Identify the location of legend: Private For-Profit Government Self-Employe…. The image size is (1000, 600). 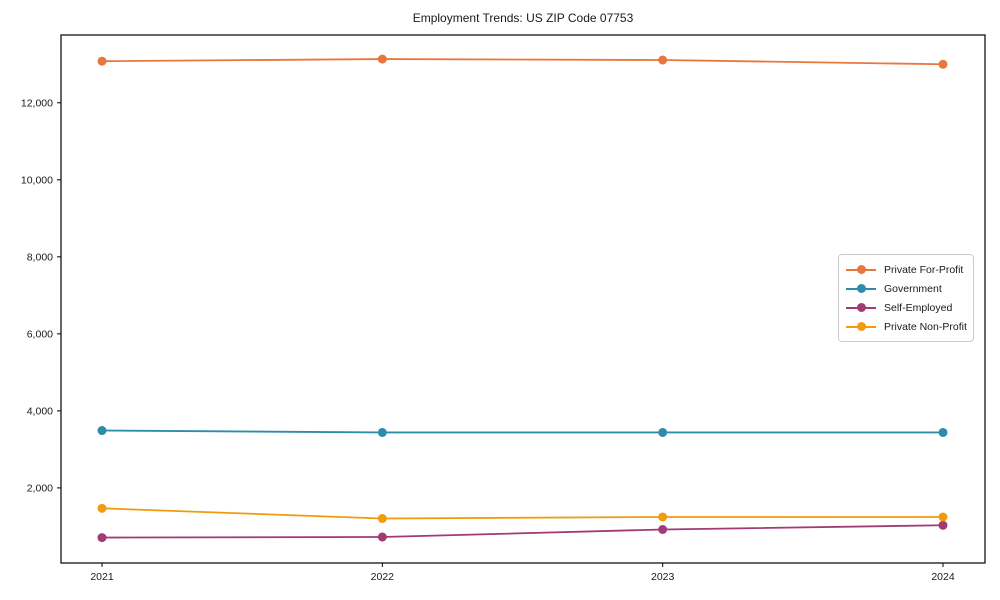
(906, 298).